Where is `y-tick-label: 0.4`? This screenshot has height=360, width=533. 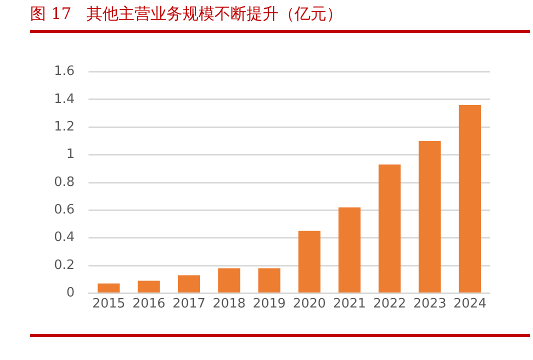 y-tick-label: 0.4 is located at coordinates (64, 238).